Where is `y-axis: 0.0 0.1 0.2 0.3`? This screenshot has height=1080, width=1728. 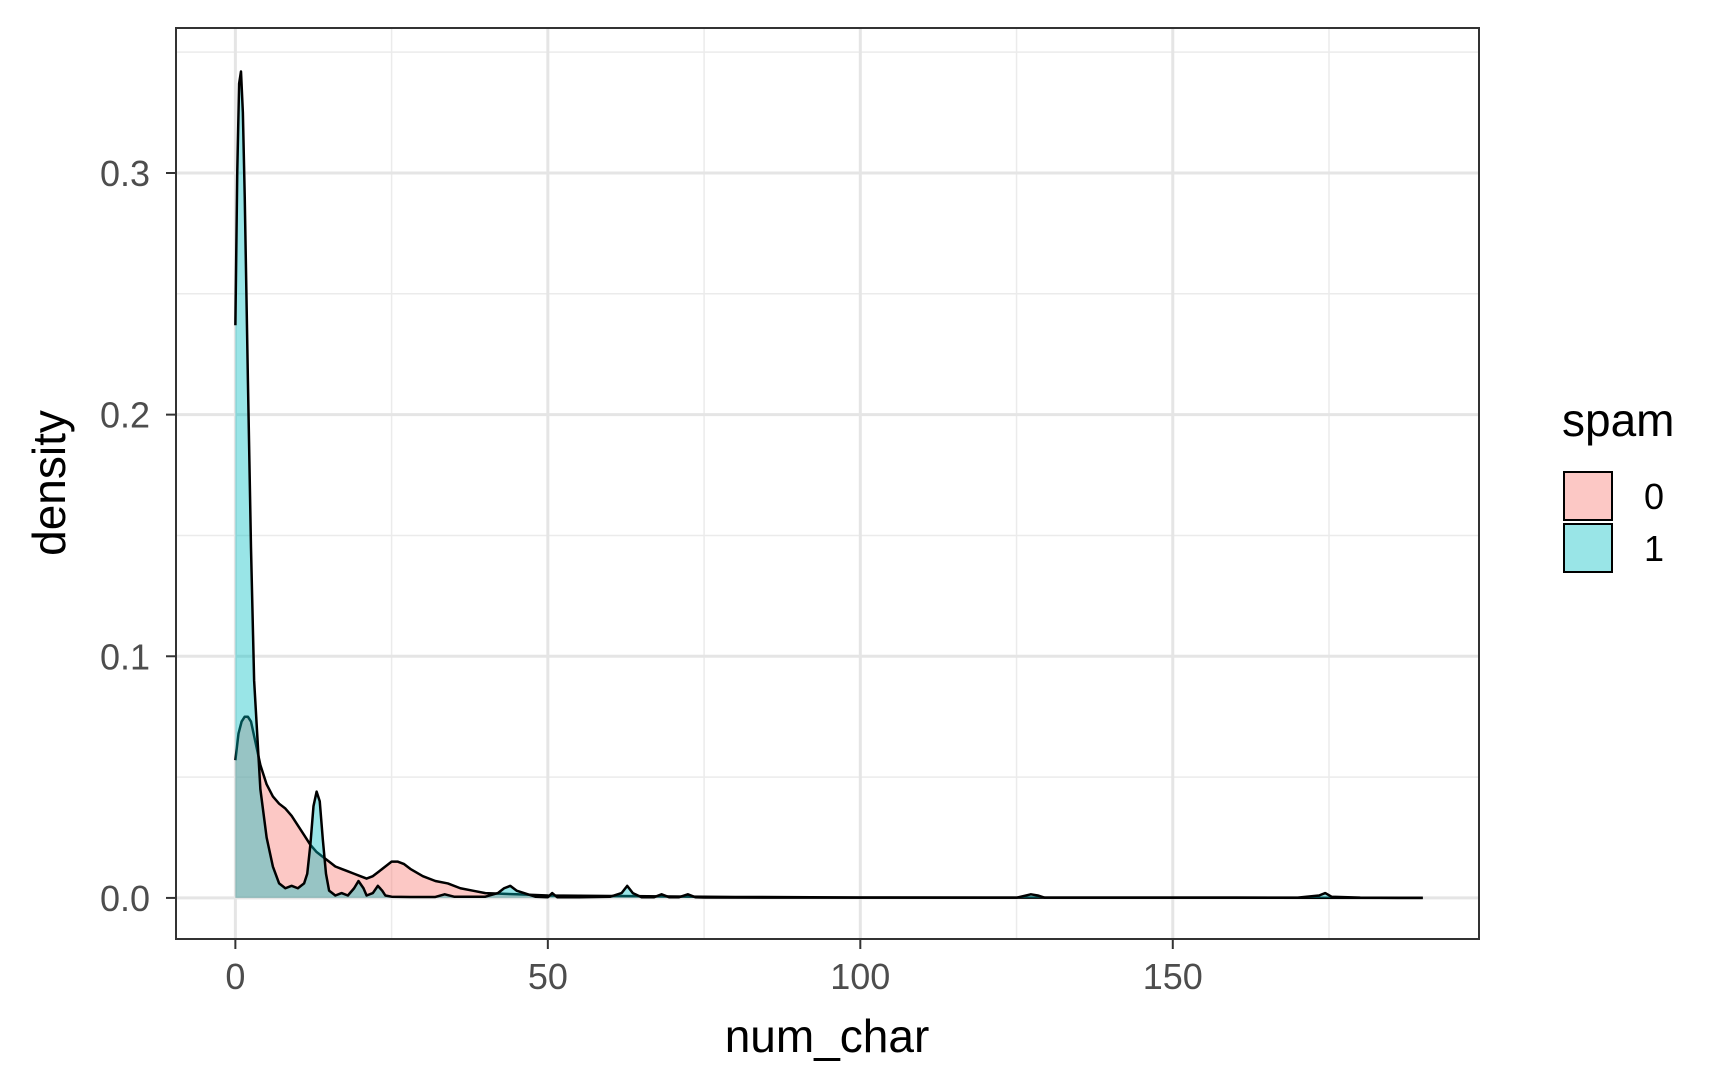 y-axis: 0.0 0.1 0.2 0.3 is located at coordinates (138, 536).